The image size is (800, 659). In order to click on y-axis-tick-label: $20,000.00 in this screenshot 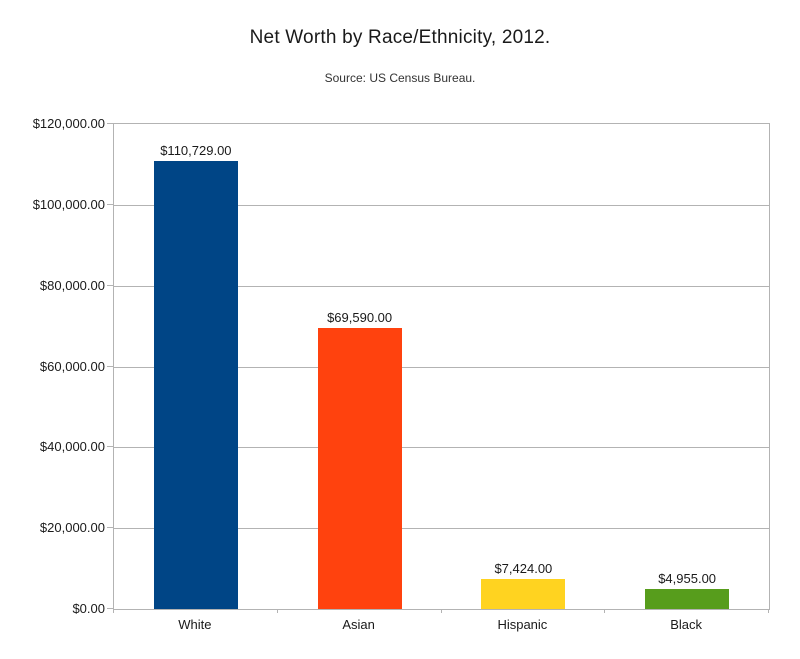, I will do `click(72, 528)`.